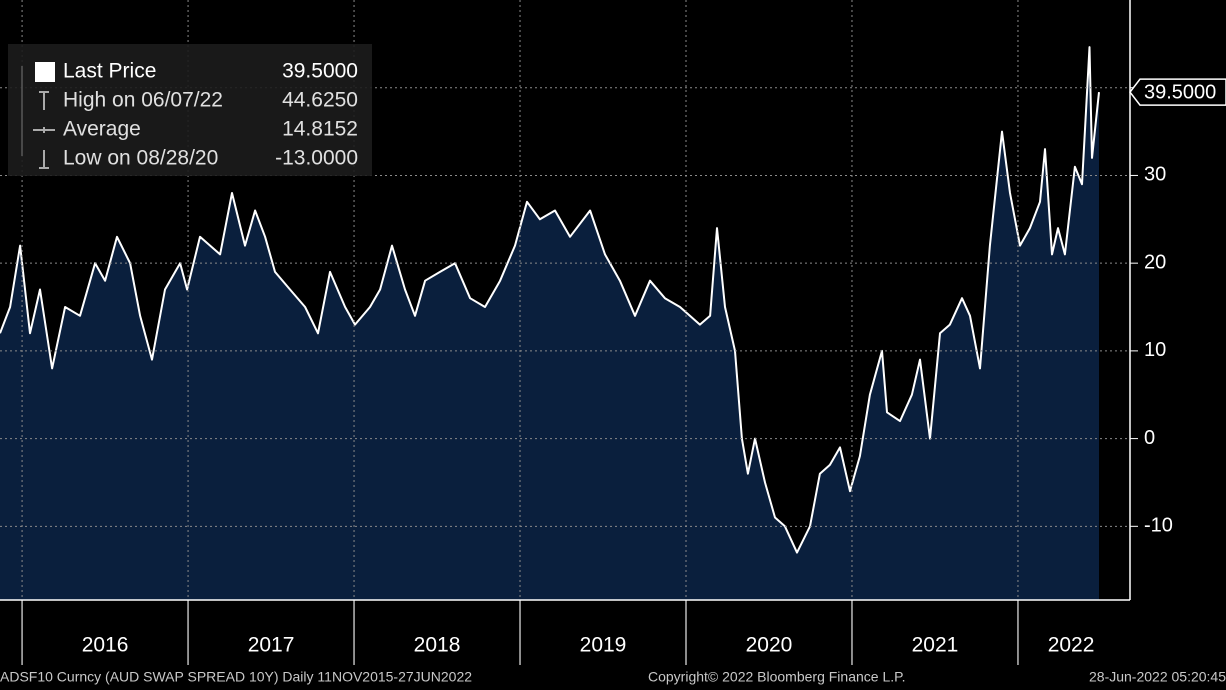 This screenshot has width=1226, height=690. I want to click on x-tick-label: 2020, so click(769, 645).